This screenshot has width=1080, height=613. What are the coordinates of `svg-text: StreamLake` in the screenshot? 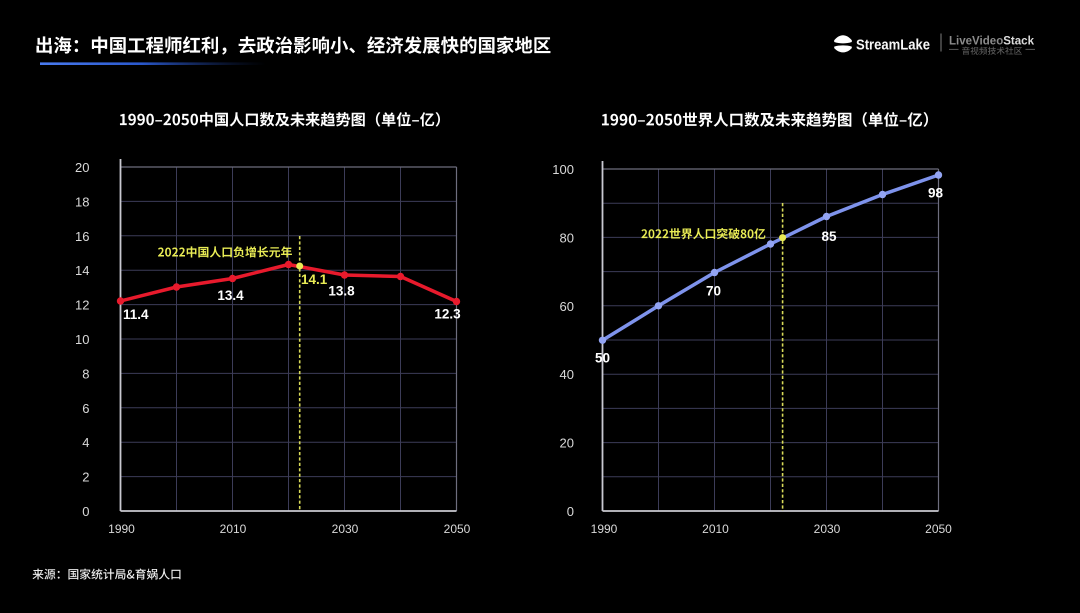 It's located at (893, 45).